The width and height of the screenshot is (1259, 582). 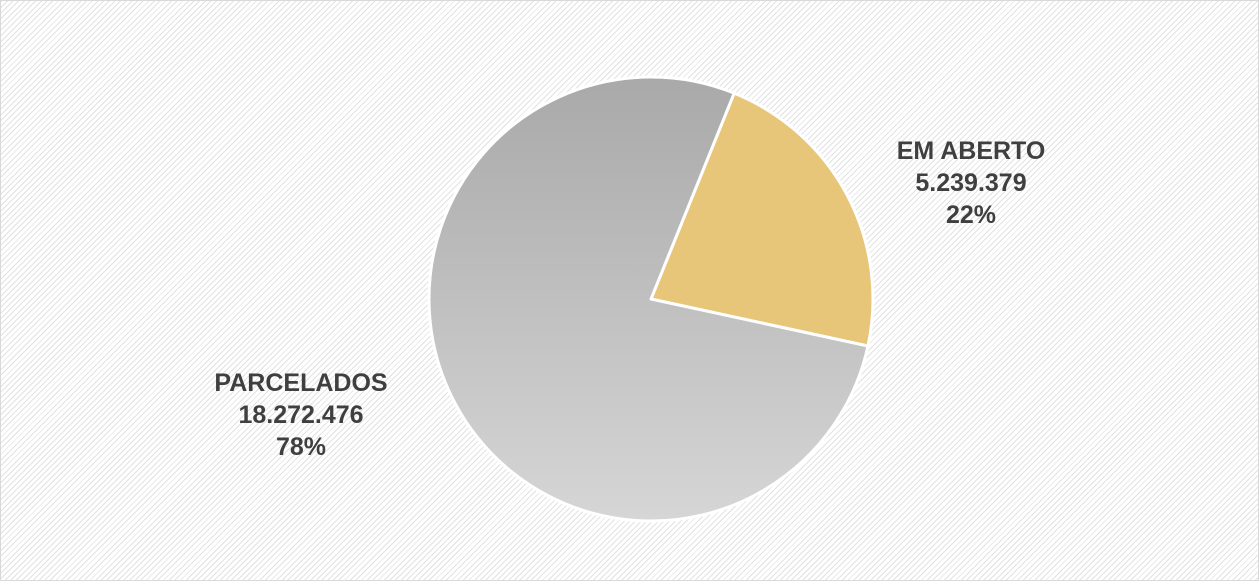 I want to click on label-percent: 78%, so click(x=301, y=447).